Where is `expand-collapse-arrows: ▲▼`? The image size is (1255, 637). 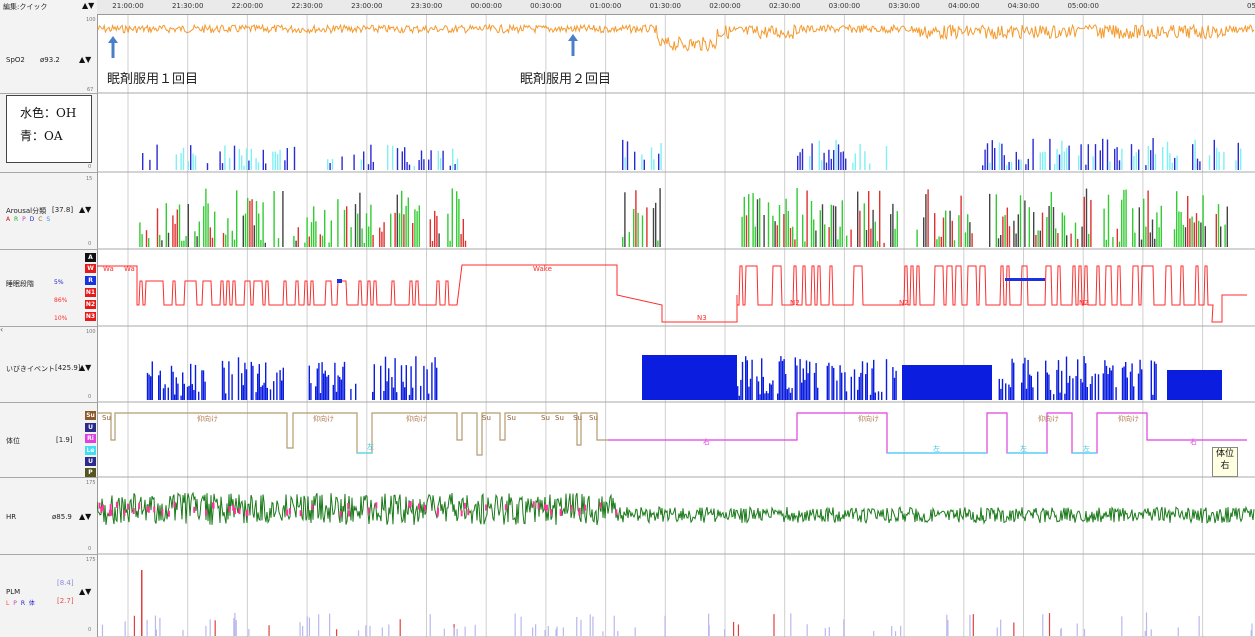 expand-collapse-arrows: ▲▼ is located at coordinates (88, 5).